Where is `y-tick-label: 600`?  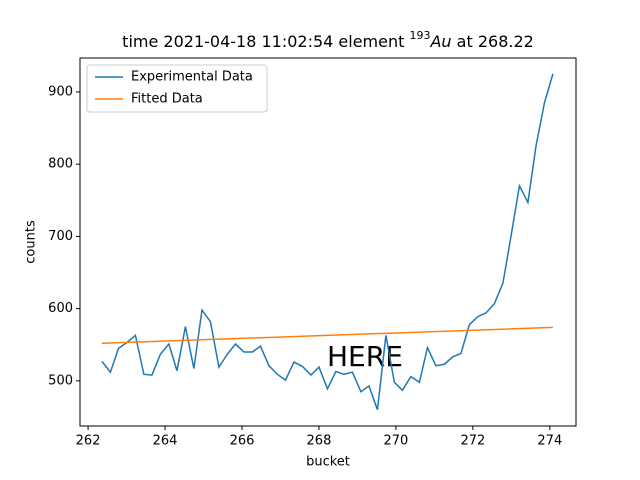
y-tick-label: 600 is located at coordinates (60, 308).